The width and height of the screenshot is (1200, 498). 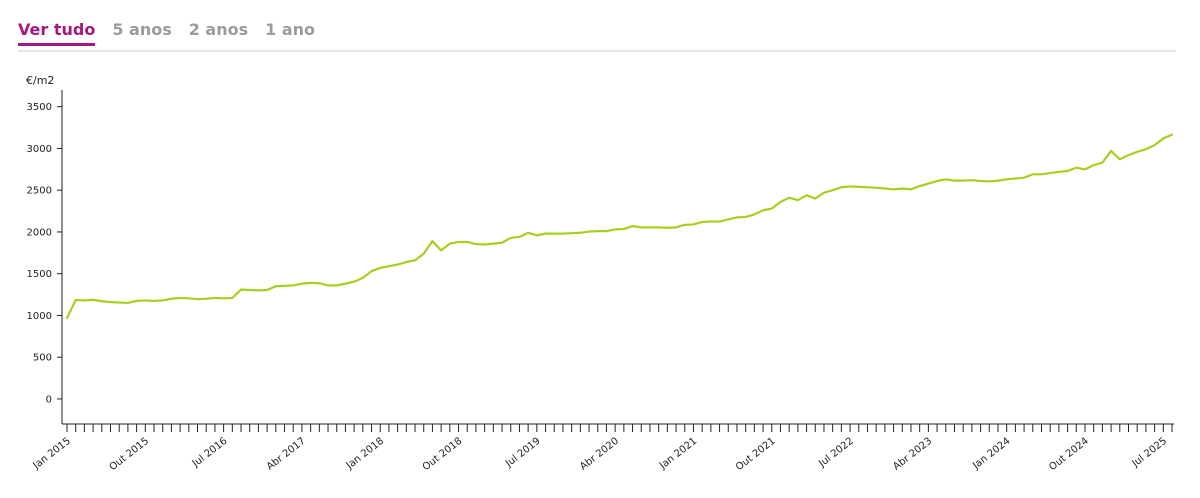 I want to click on y-tick-label: 1000, so click(x=39, y=316).